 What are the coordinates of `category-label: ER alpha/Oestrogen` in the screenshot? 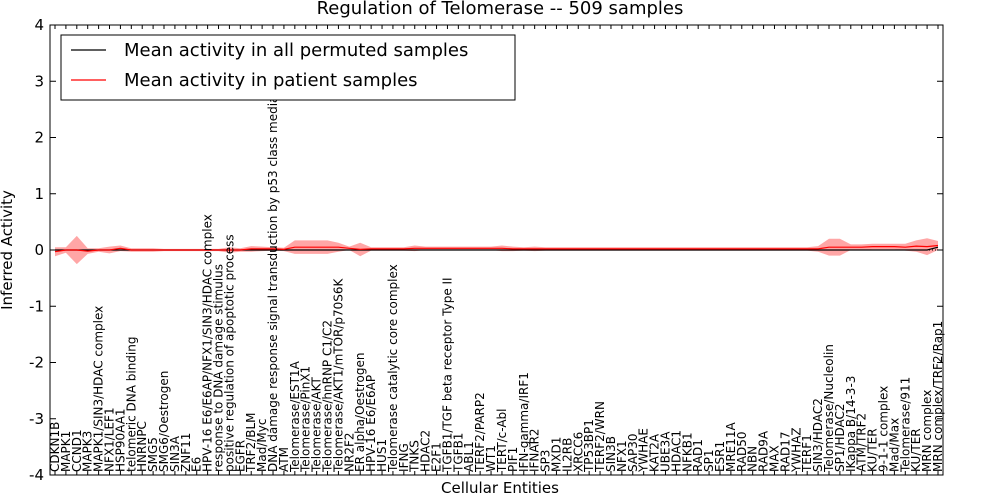 It's located at (360, 412).